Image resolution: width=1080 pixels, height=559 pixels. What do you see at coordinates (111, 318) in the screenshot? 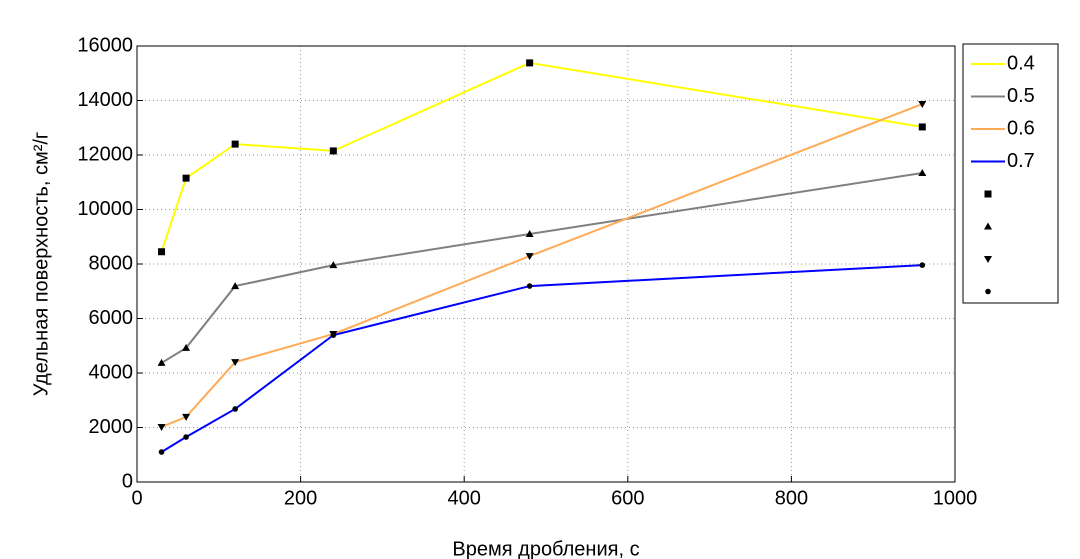
I see `y-tick-label: 6000` at bounding box center [111, 318].